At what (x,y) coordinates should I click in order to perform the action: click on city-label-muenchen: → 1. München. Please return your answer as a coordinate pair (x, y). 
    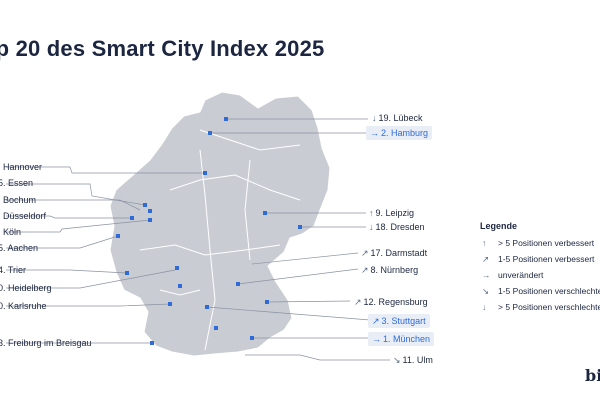
    Looking at the image, I should click on (401, 339).